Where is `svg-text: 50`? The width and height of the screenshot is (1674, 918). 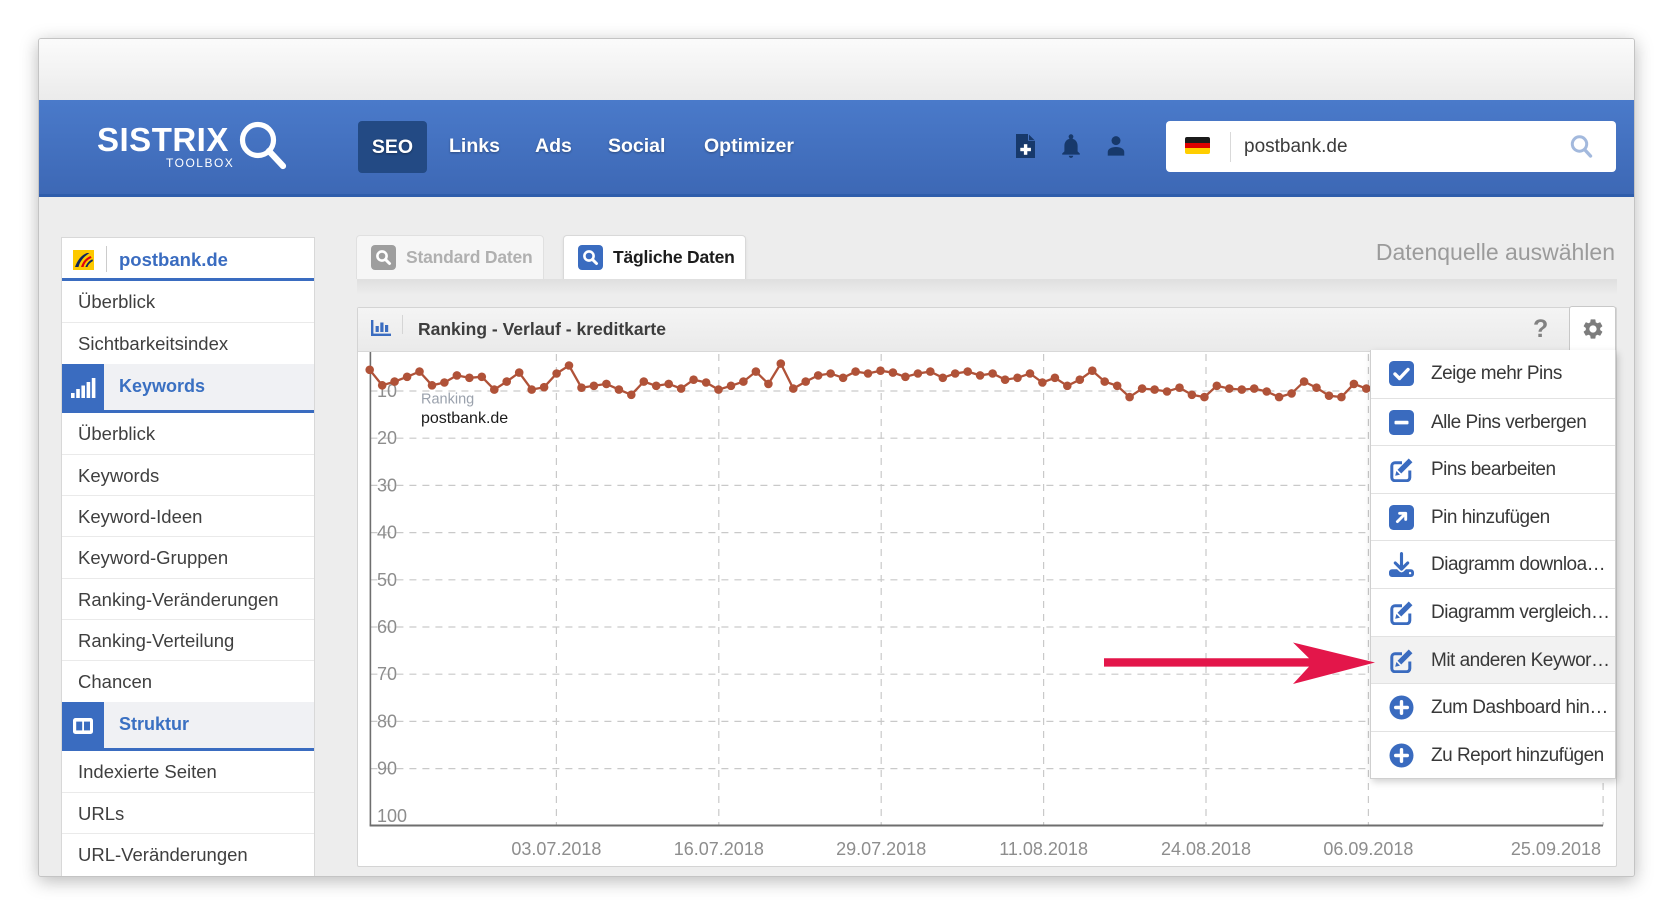 svg-text: 50 is located at coordinates (387, 580).